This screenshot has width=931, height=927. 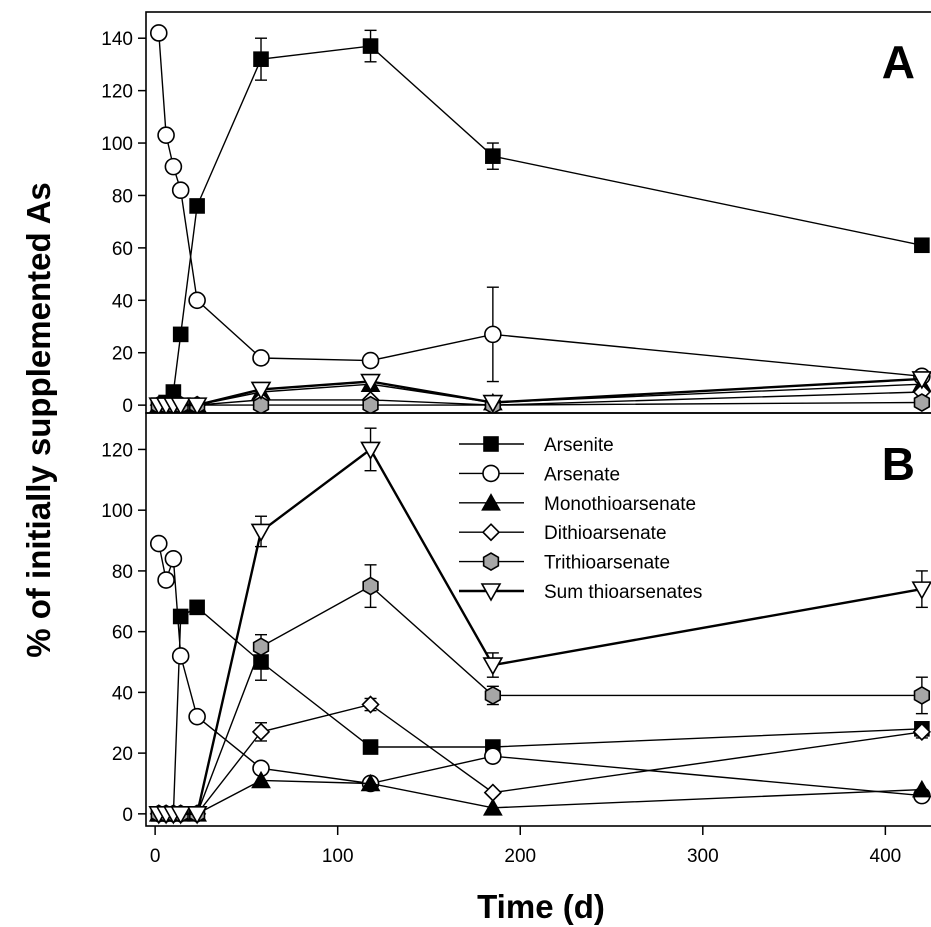 What do you see at coordinates (620, 504) in the screenshot?
I see `legend-label: Monothioarsenate` at bounding box center [620, 504].